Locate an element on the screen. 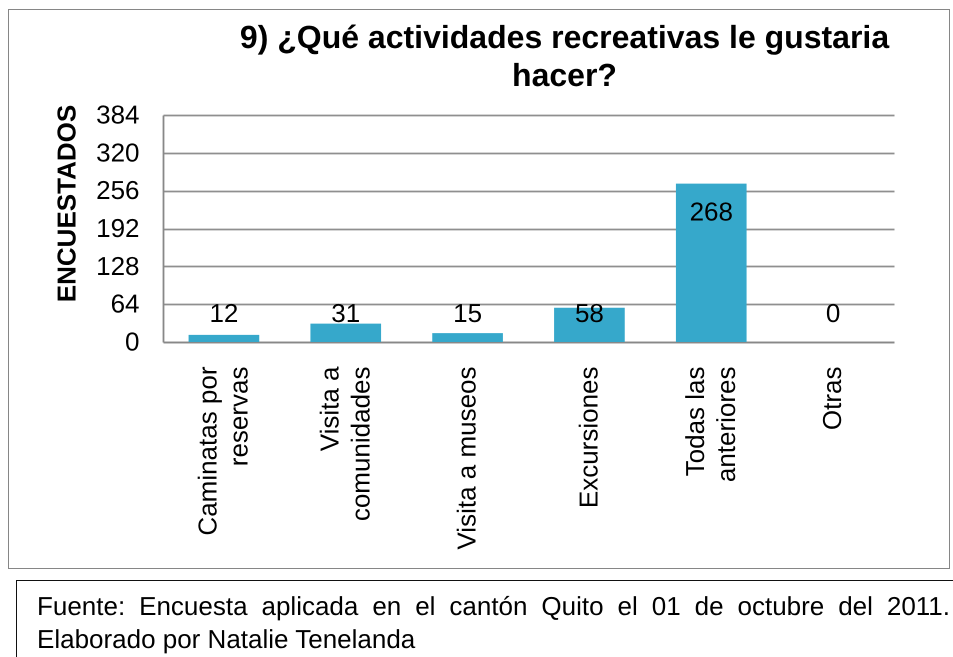  x-tick-label: Visita a museos is located at coordinates (467, 458).